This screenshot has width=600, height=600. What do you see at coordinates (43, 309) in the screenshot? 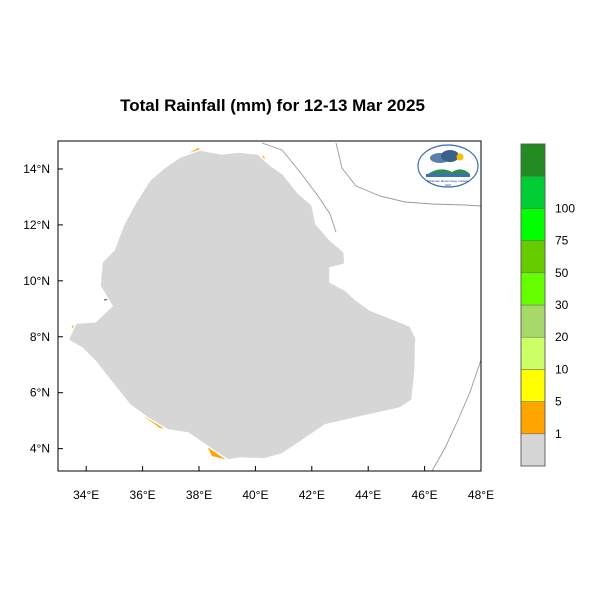
I see `y-axis: 14°N 12°N 10°N 8°N 6°N 4°N` at bounding box center [43, 309].